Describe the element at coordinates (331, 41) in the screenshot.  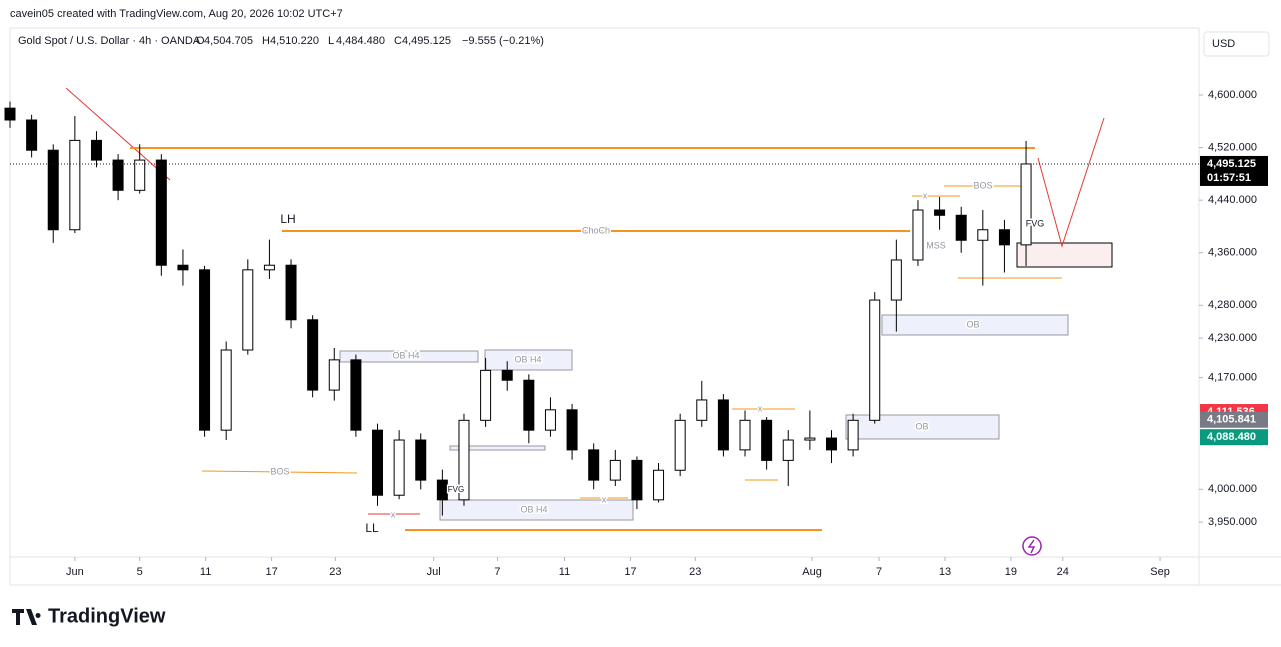
I see `ohlc-label: L` at that location.